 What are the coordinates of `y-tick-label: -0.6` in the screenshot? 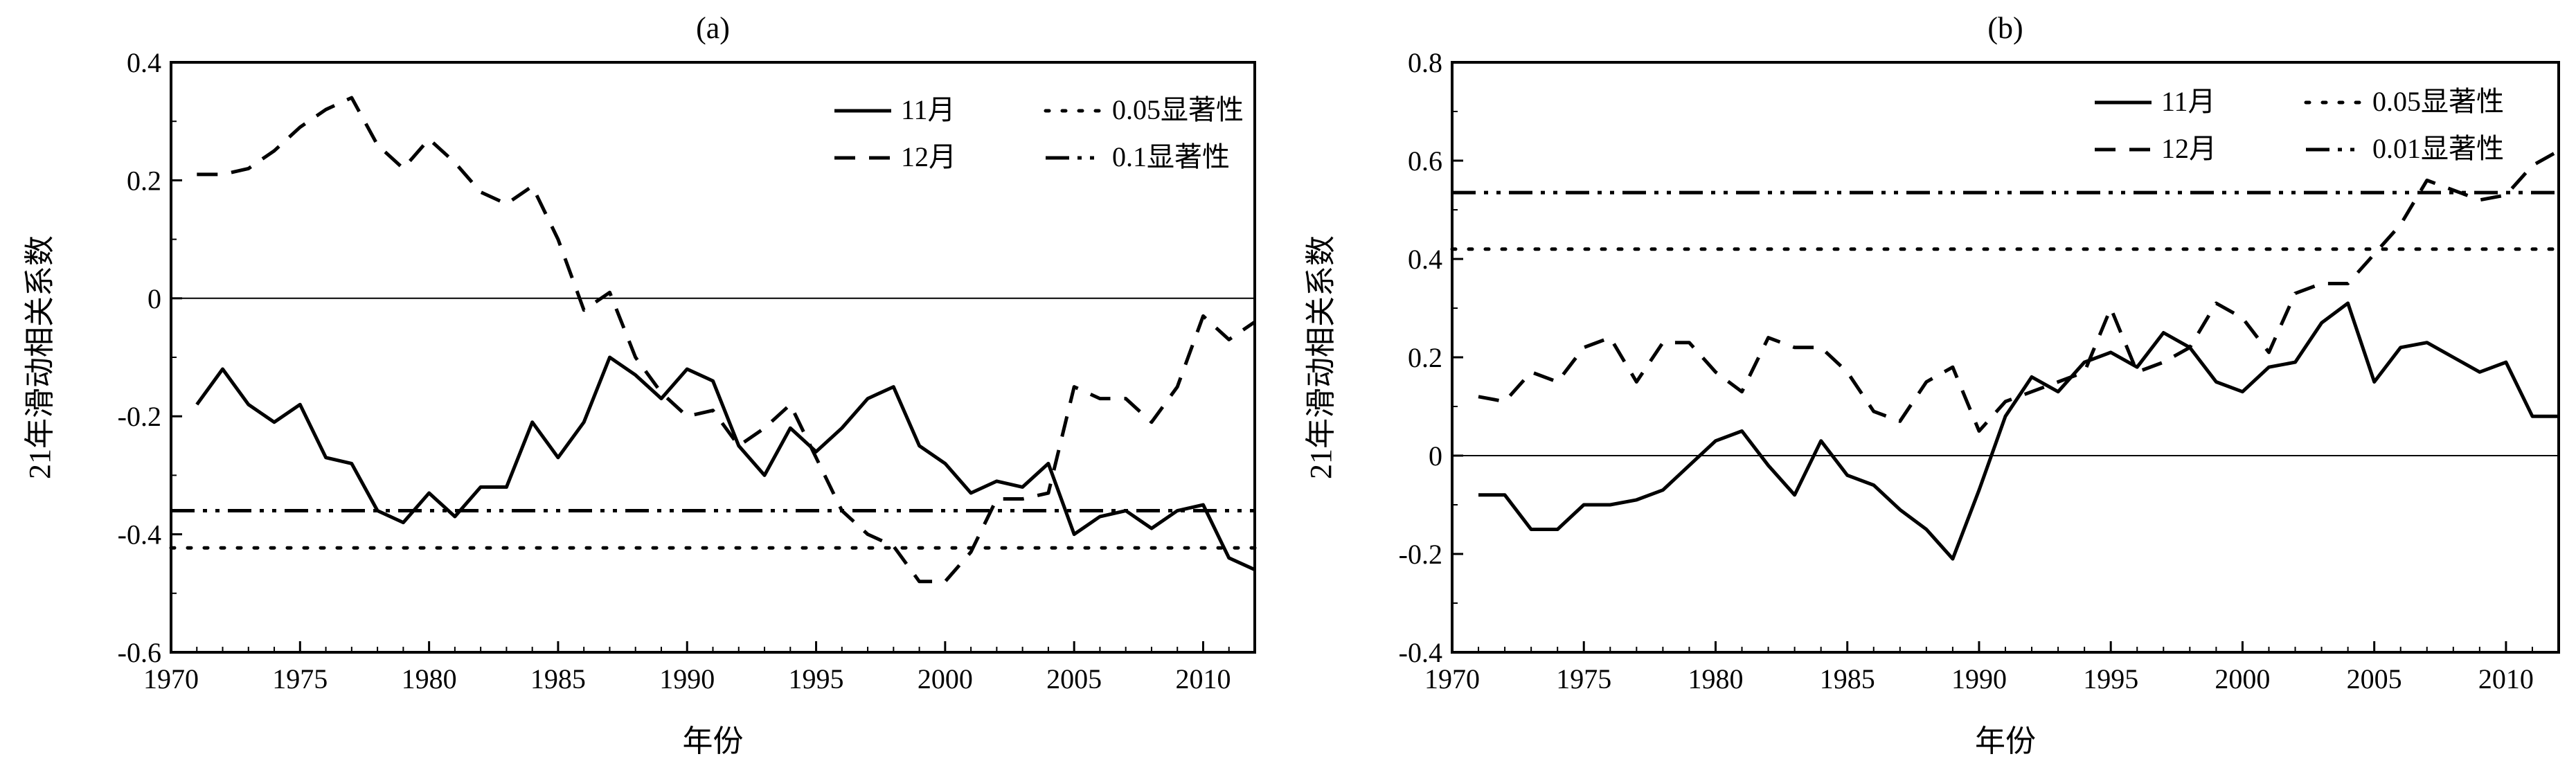 It's located at (139, 653).